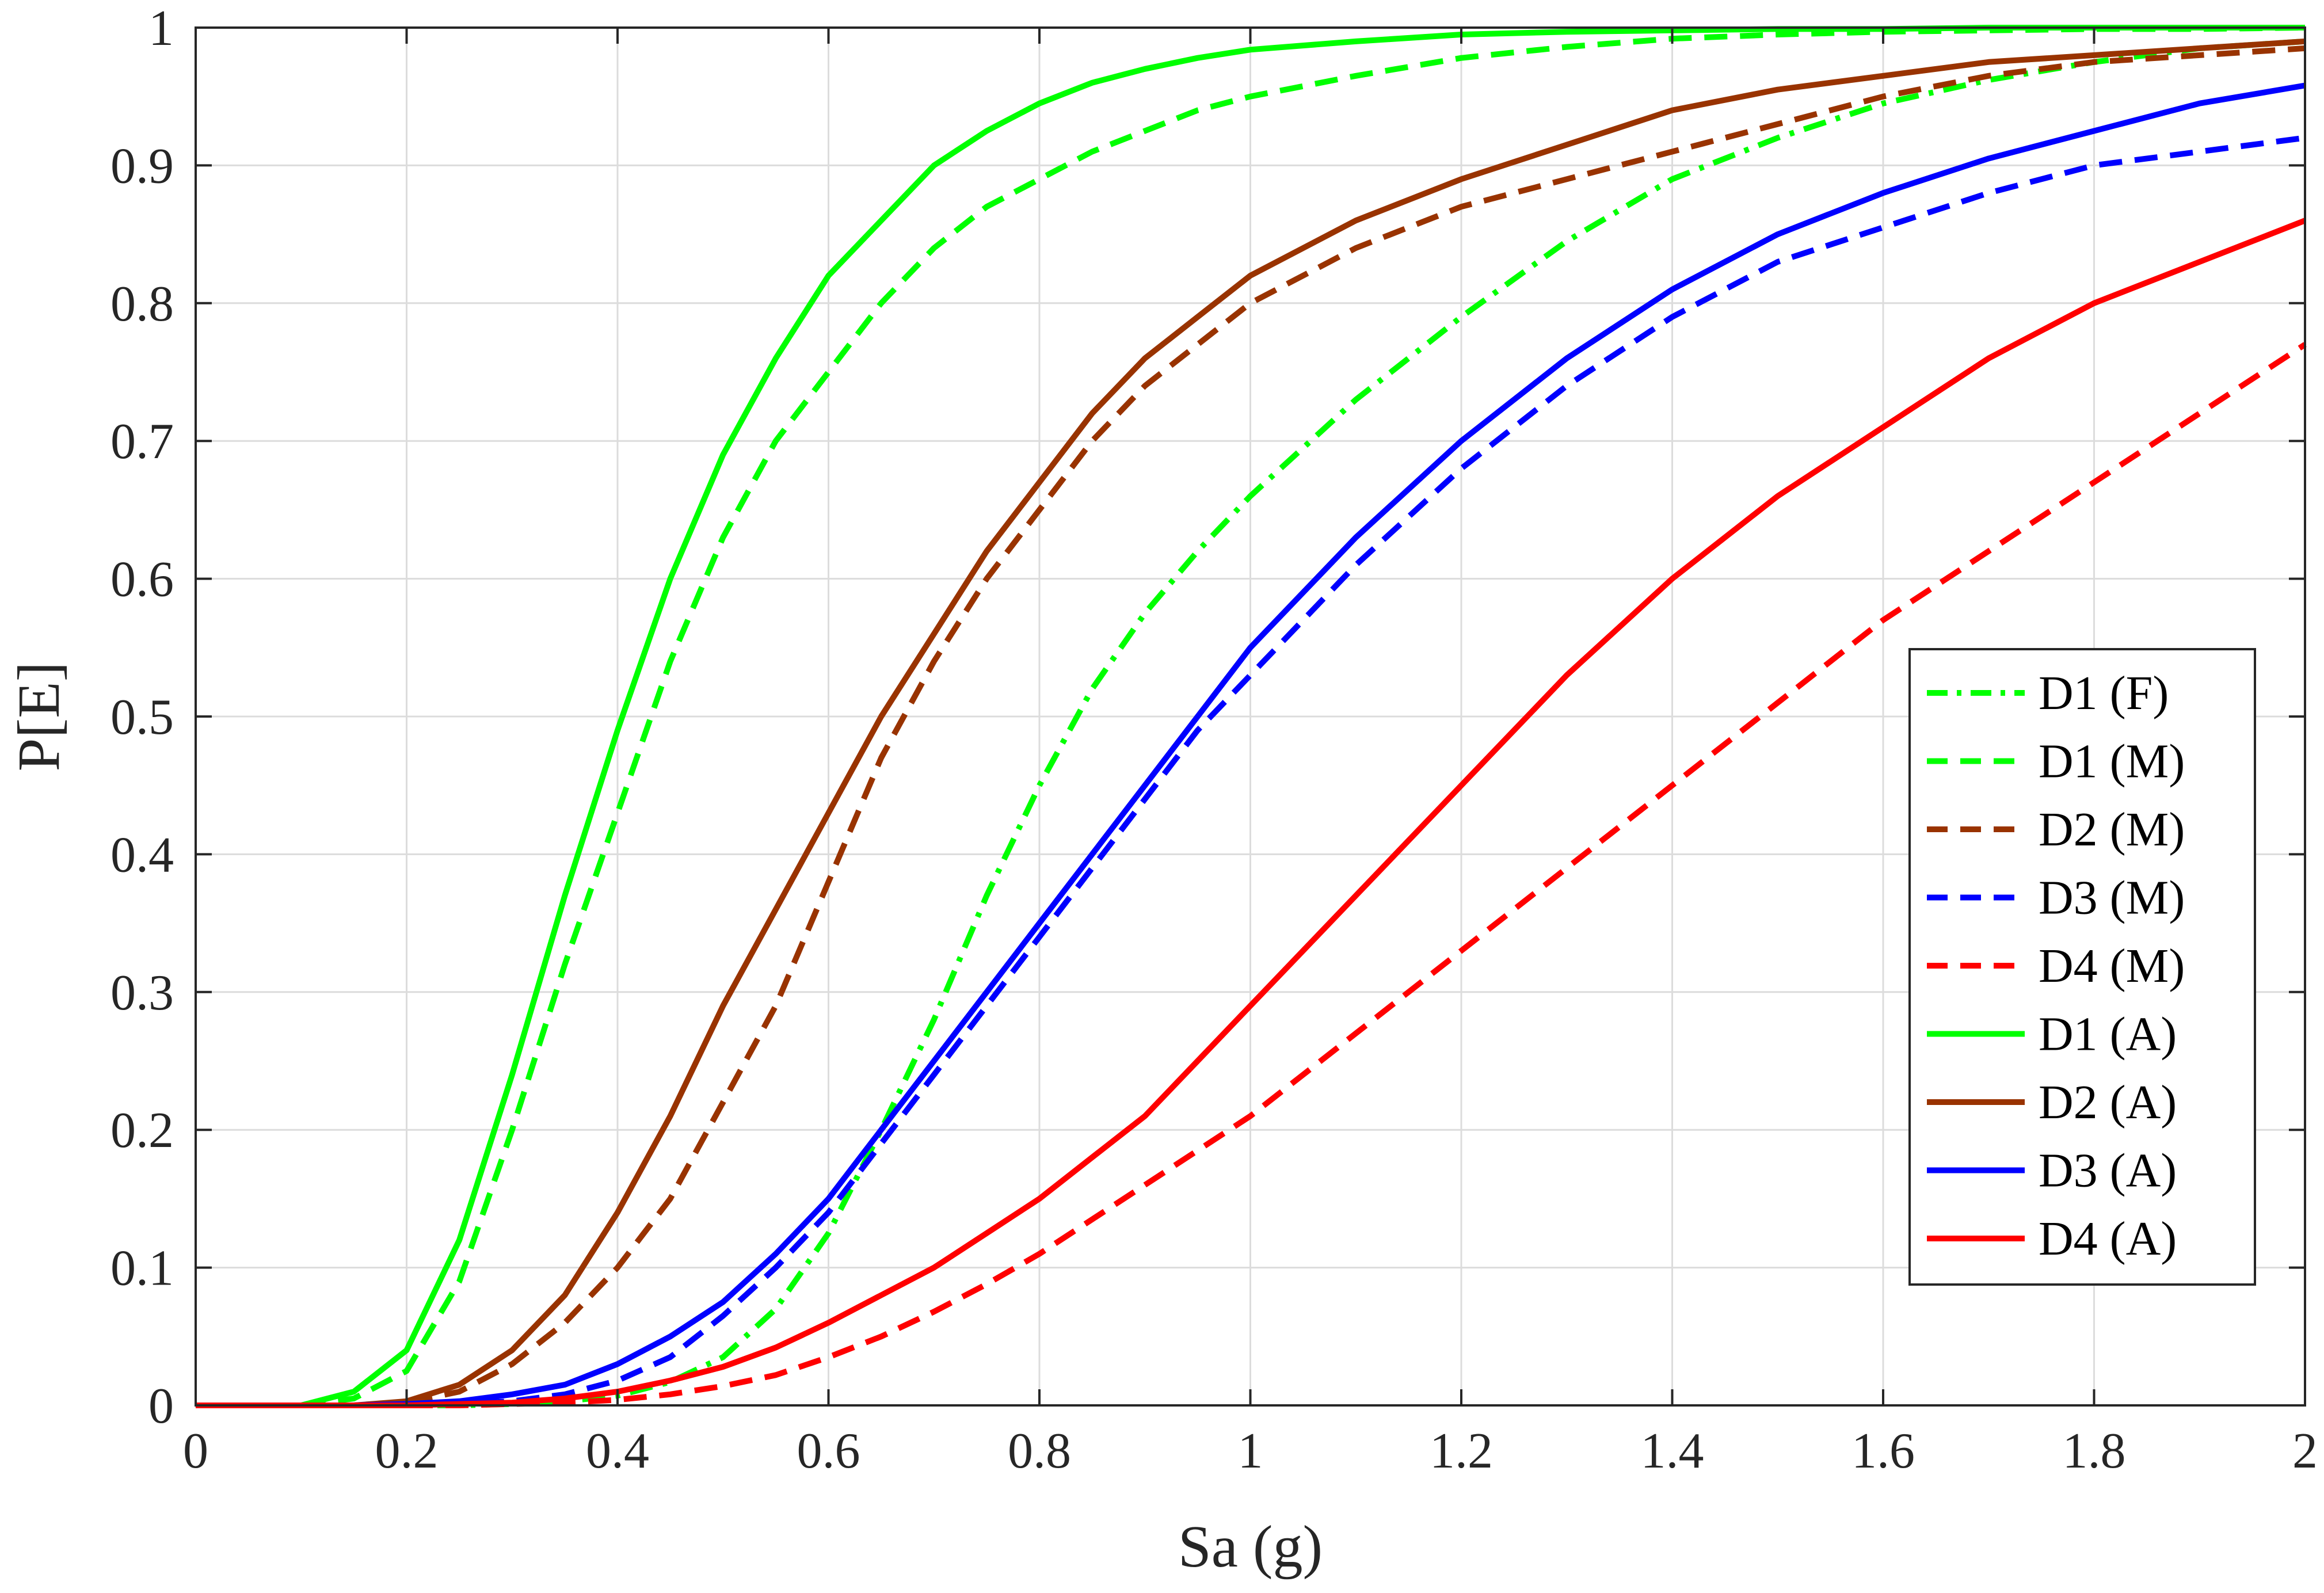  I want to click on y-tick-label: 0.3, so click(142, 993).